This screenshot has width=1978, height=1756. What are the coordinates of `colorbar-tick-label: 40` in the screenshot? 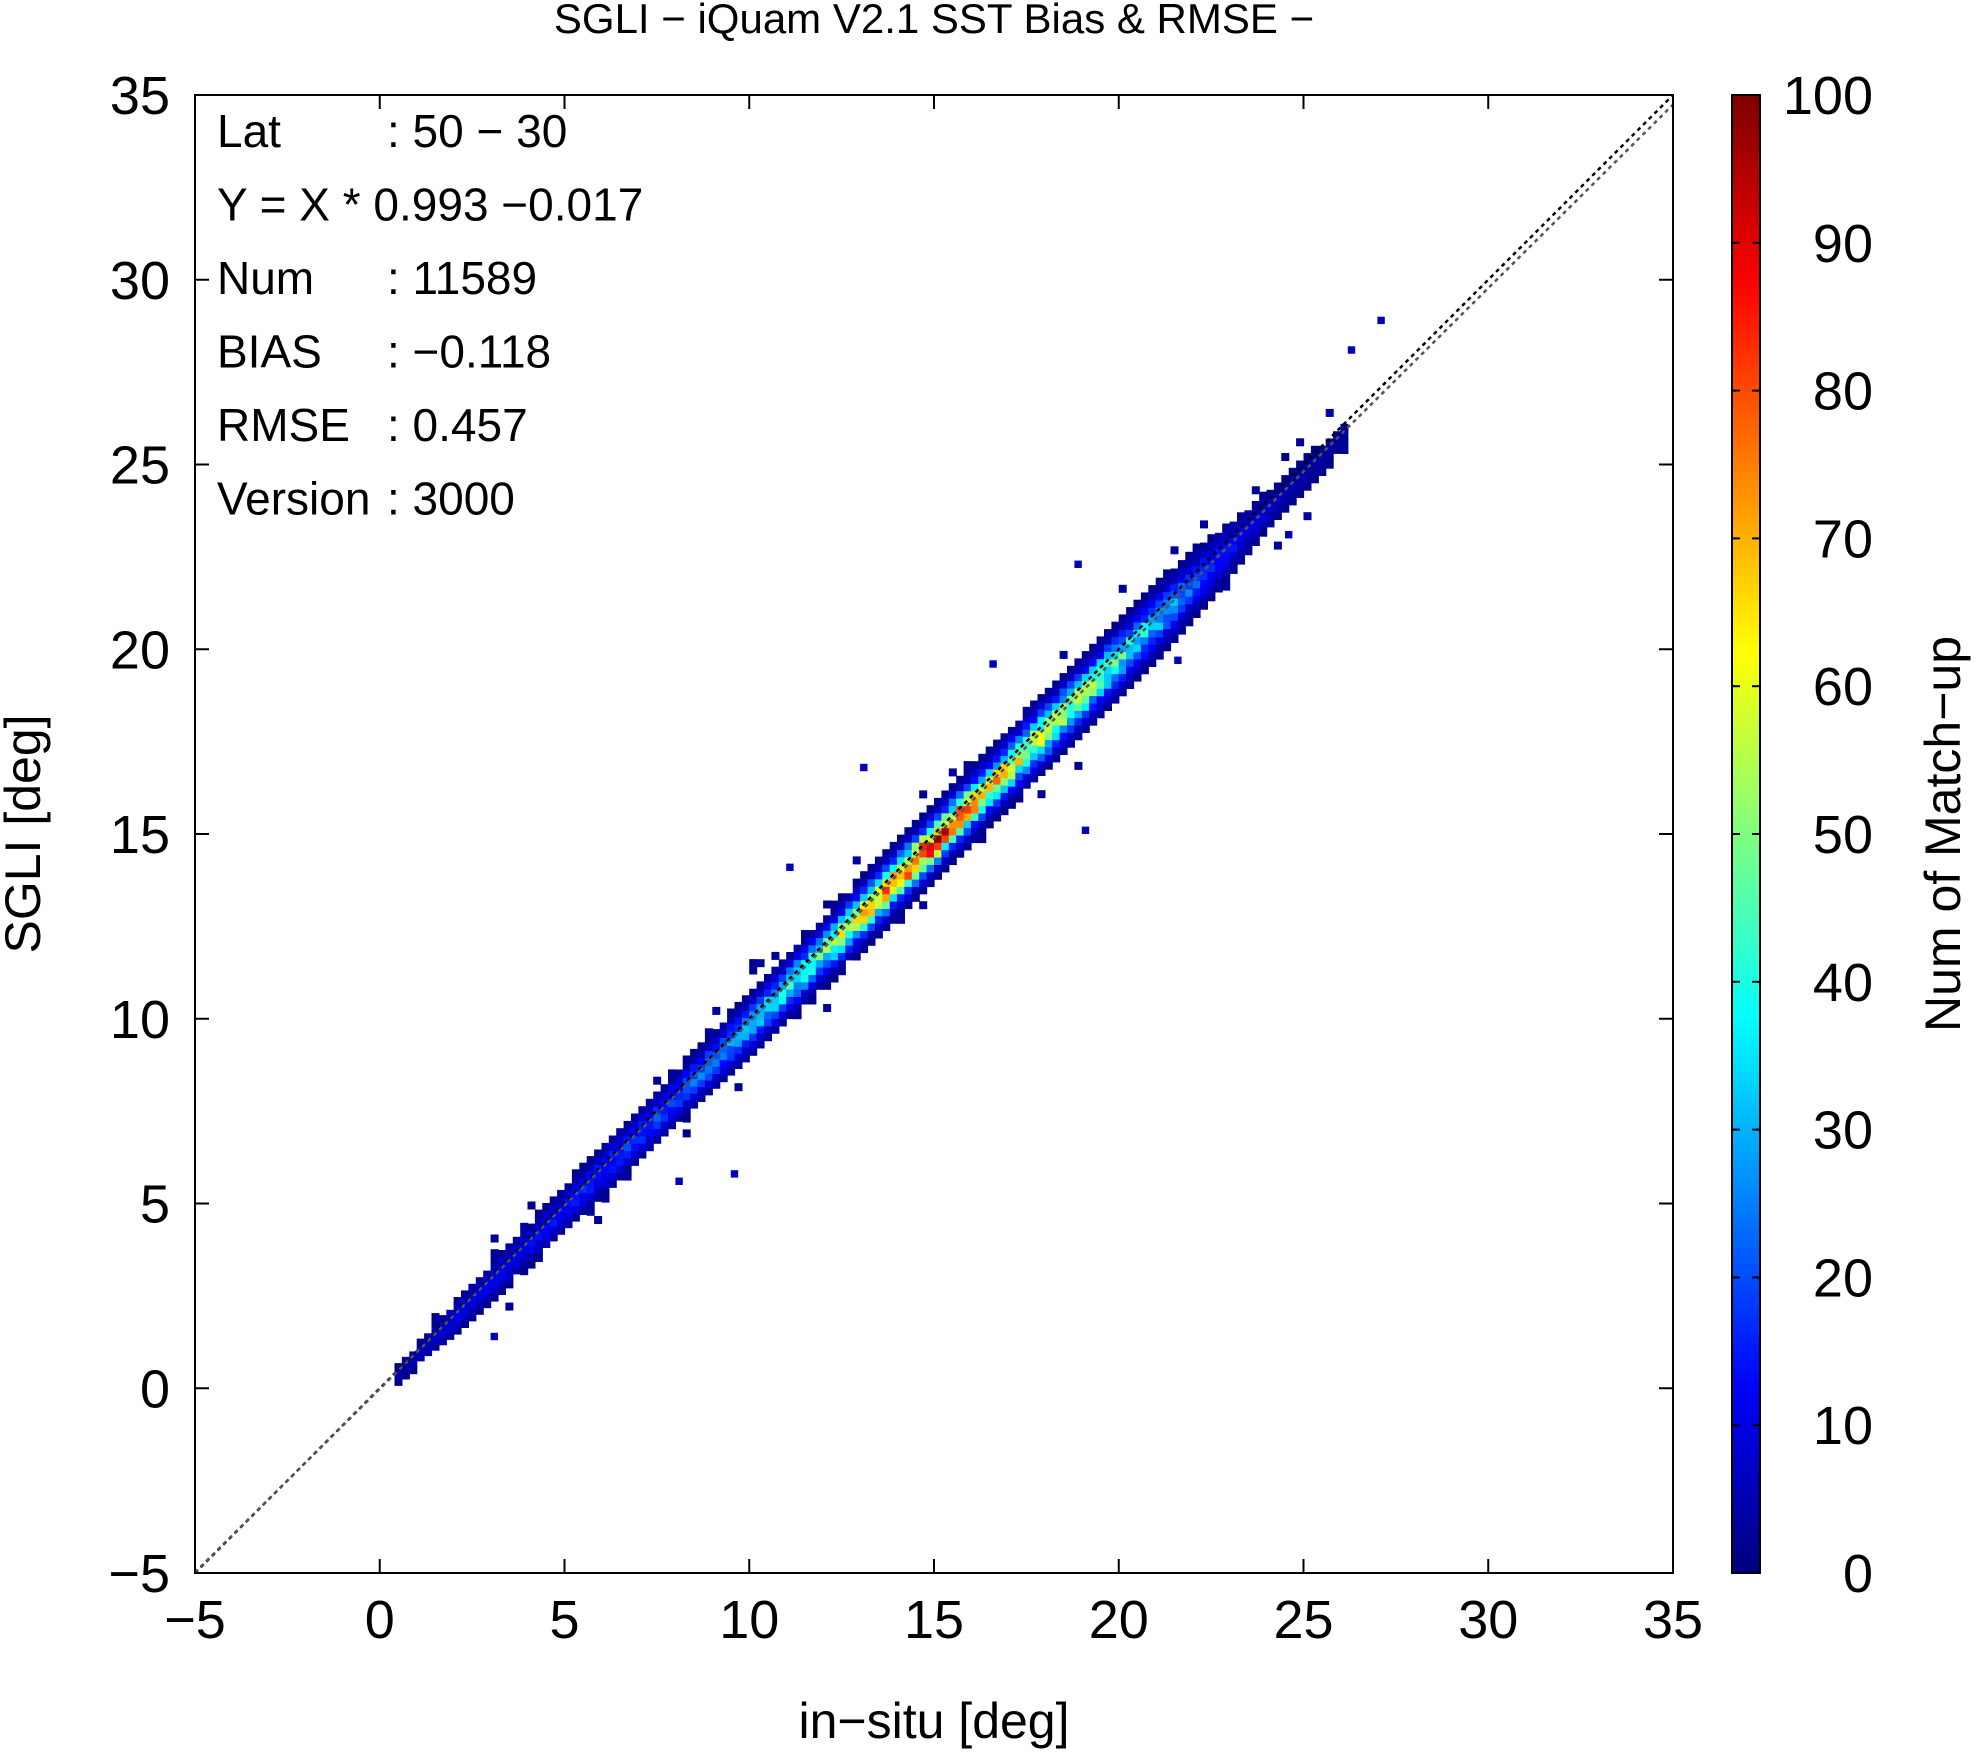 It's located at (1843, 983).